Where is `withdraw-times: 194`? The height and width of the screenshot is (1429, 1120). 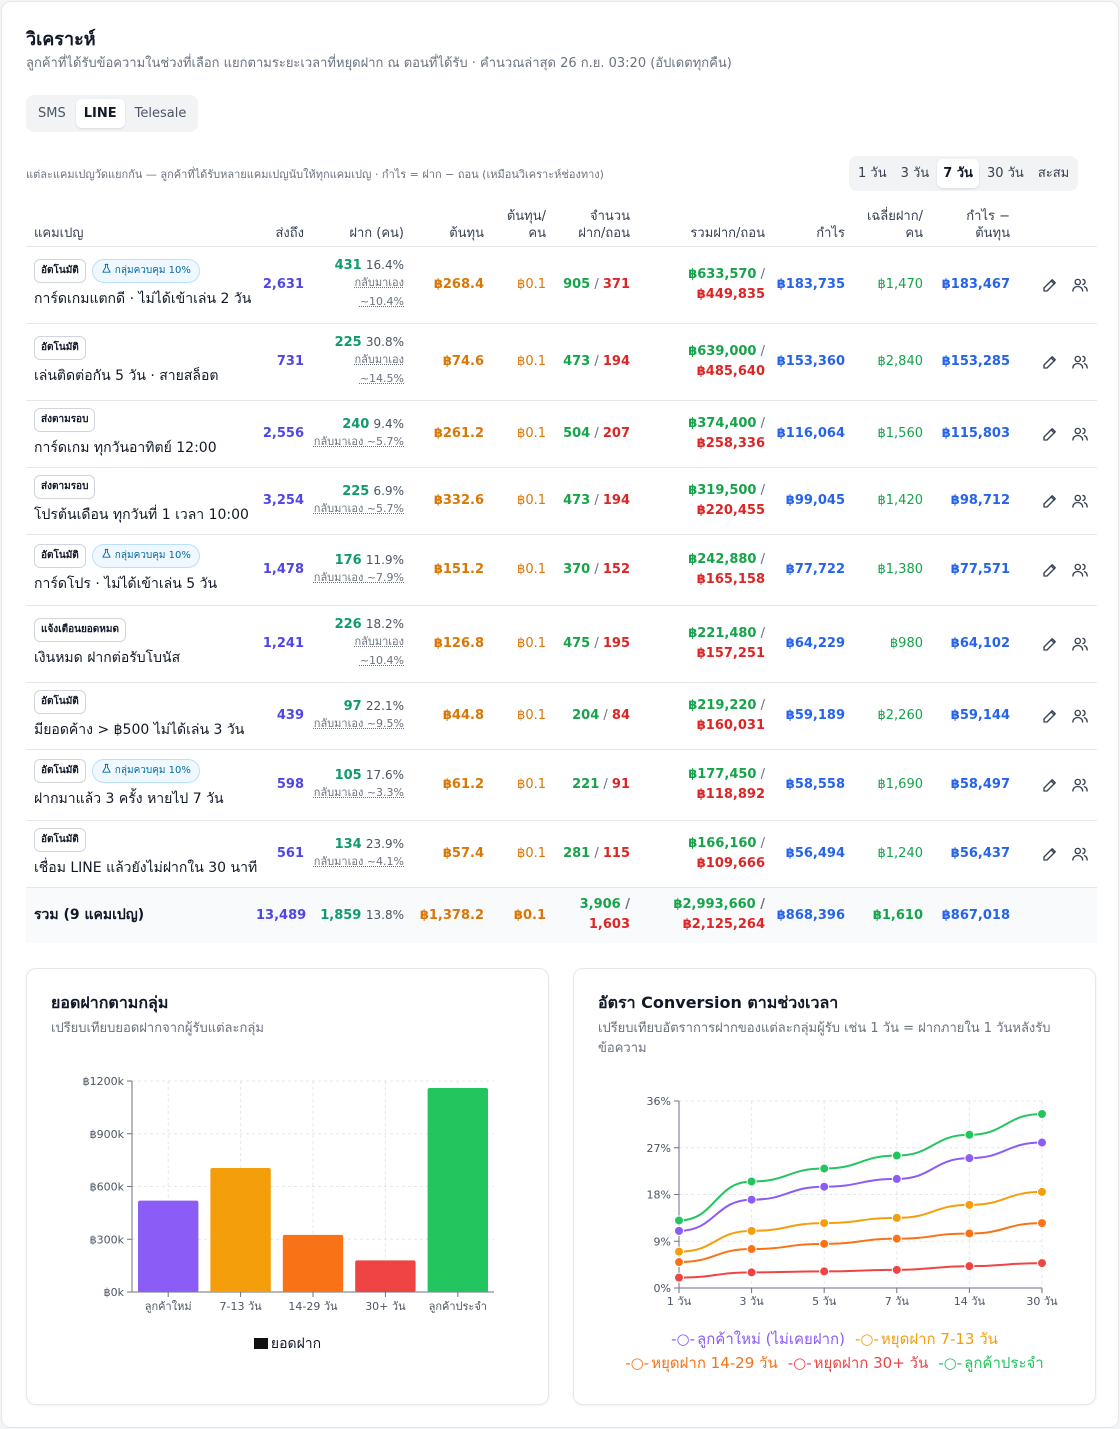 withdraw-times: 194 is located at coordinates (616, 500).